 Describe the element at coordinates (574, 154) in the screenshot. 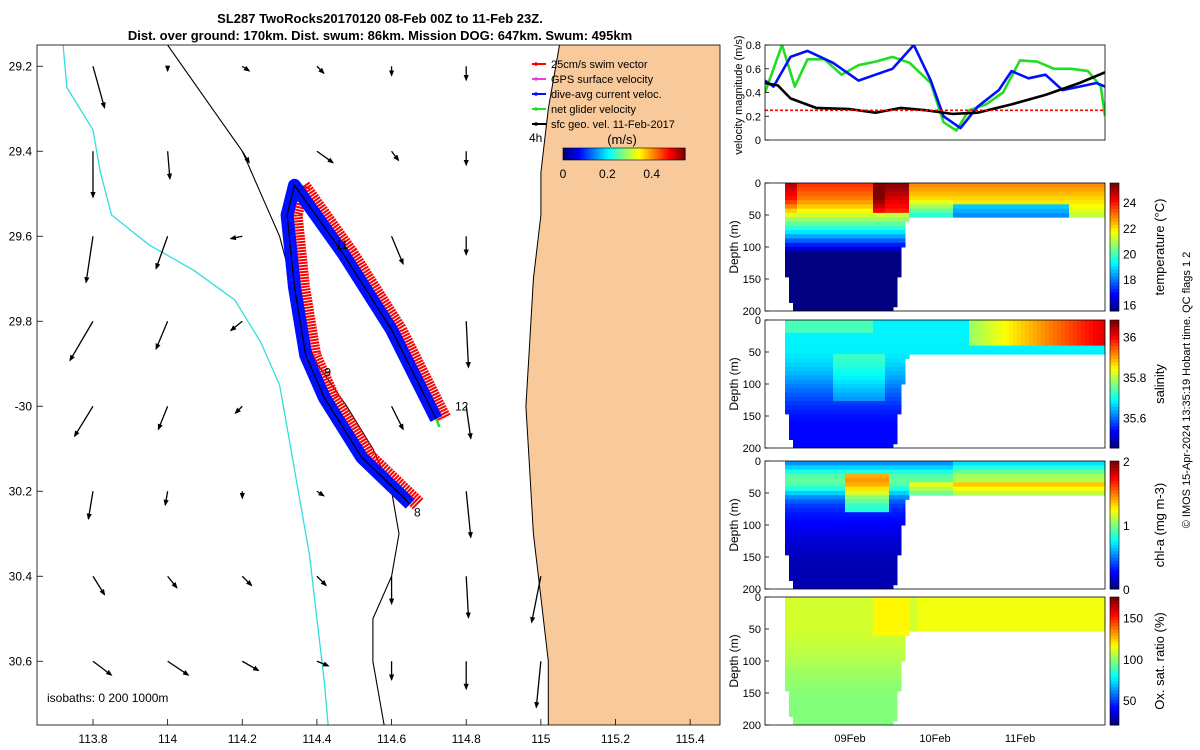

I see `map-colorbar-cell` at that location.